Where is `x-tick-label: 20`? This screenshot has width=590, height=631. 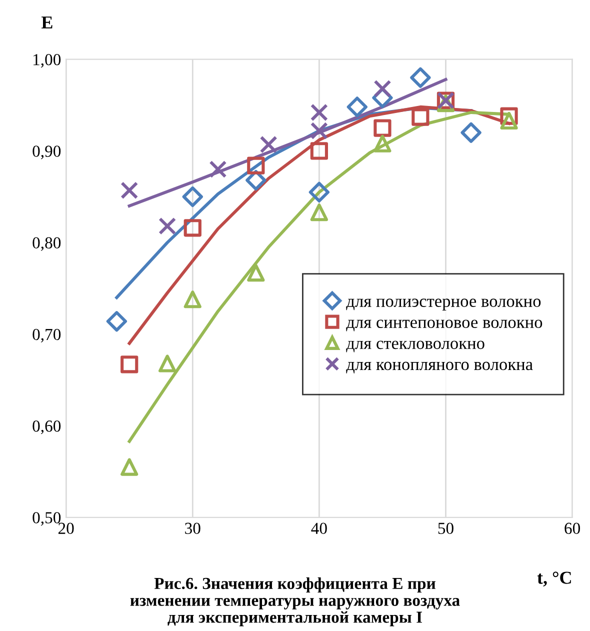
x-tick-label: 20 is located at coordinates (66, 528).